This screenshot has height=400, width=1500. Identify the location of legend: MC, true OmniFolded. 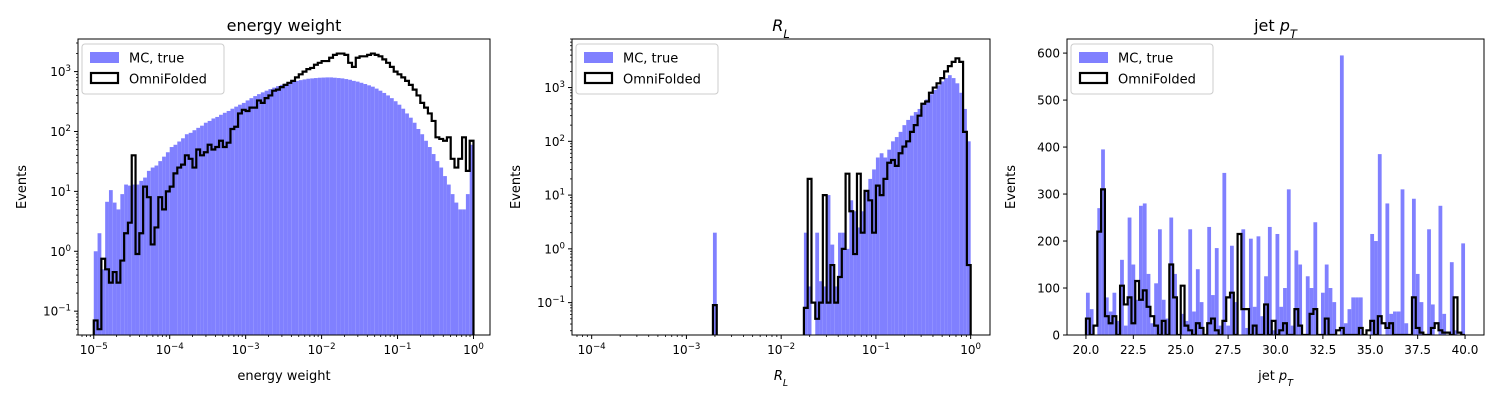
(1142, 69).